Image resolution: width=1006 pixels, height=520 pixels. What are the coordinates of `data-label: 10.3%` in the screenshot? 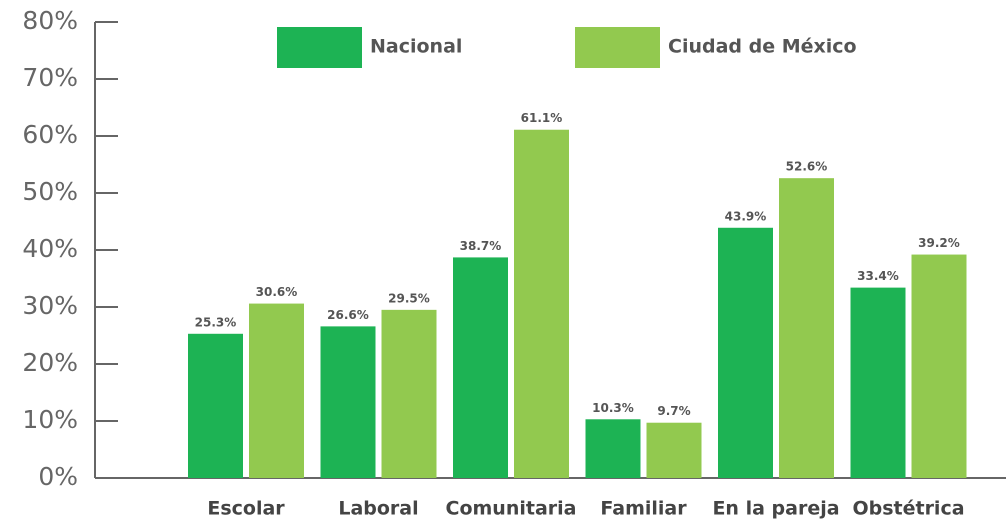 It's located at (613, 408).